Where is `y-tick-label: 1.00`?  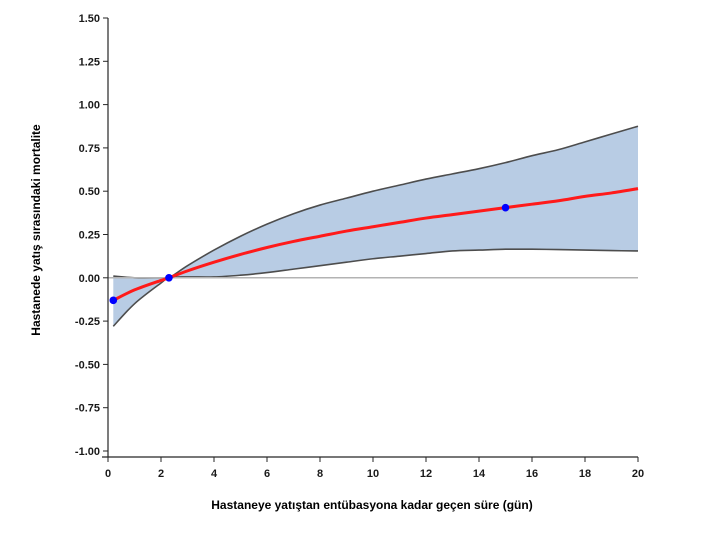
y-tick-label: 1.00 is located at coordinates (89, 106).